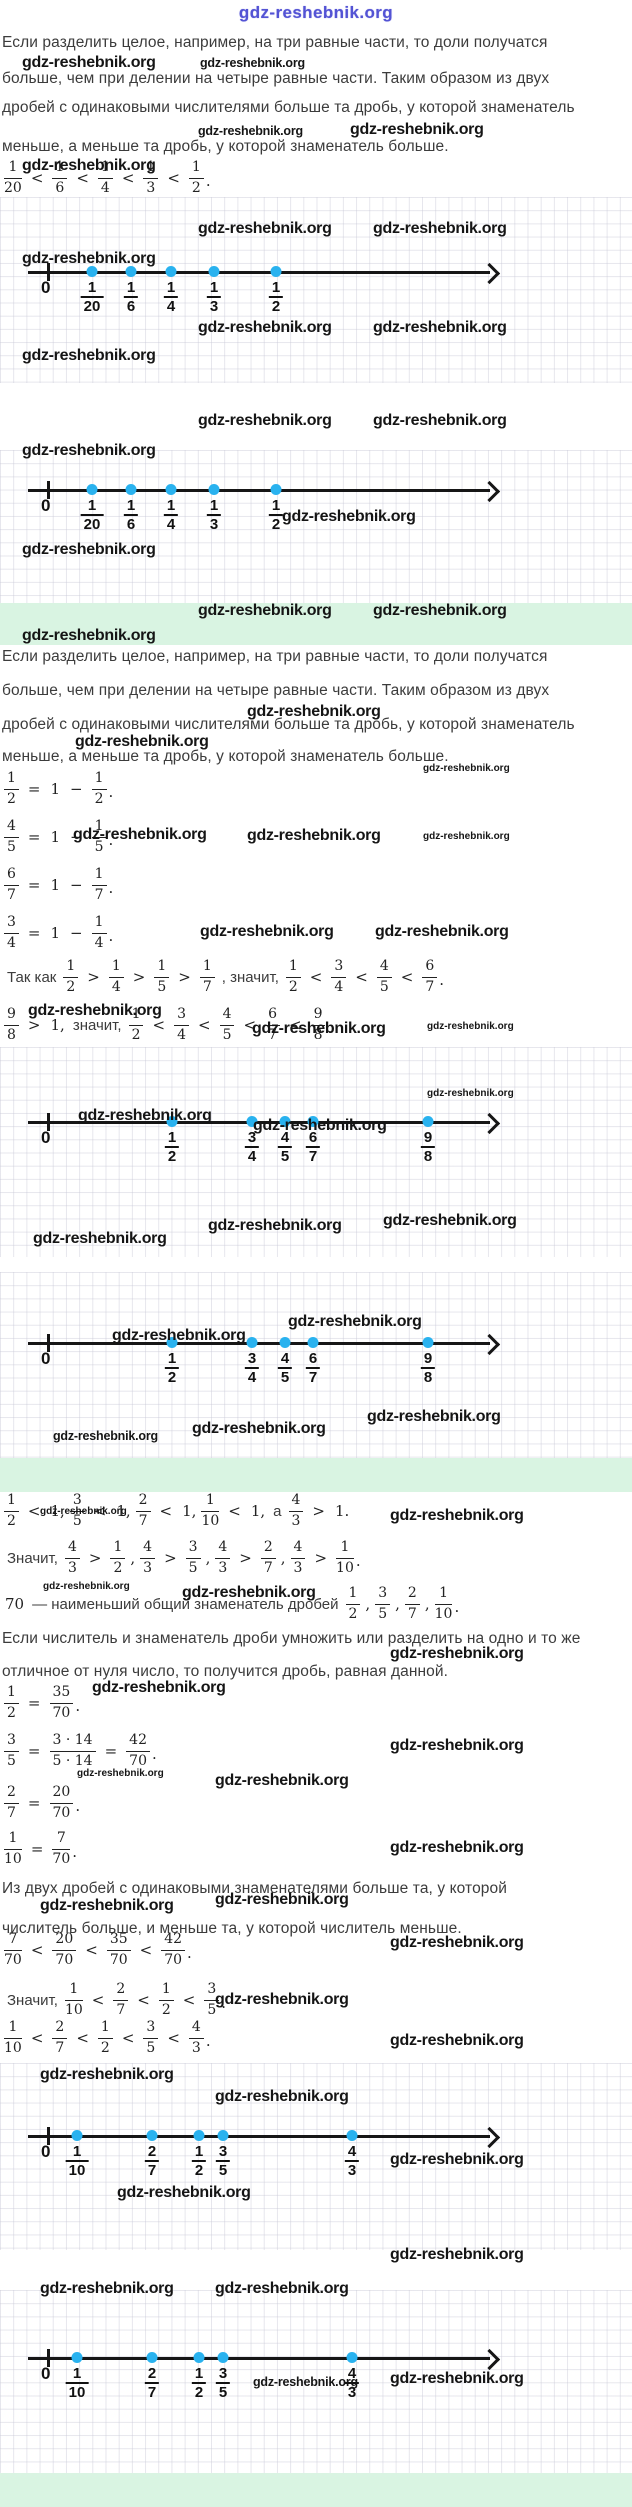  What do you see at coordinates (177, 1511) in the screenshot?
I see `math-line: 1 2 <1, 3 5 <1, 2 7 <1, 1 10 <1, а 4 3 >1.` at bounding box center [177, 1511].